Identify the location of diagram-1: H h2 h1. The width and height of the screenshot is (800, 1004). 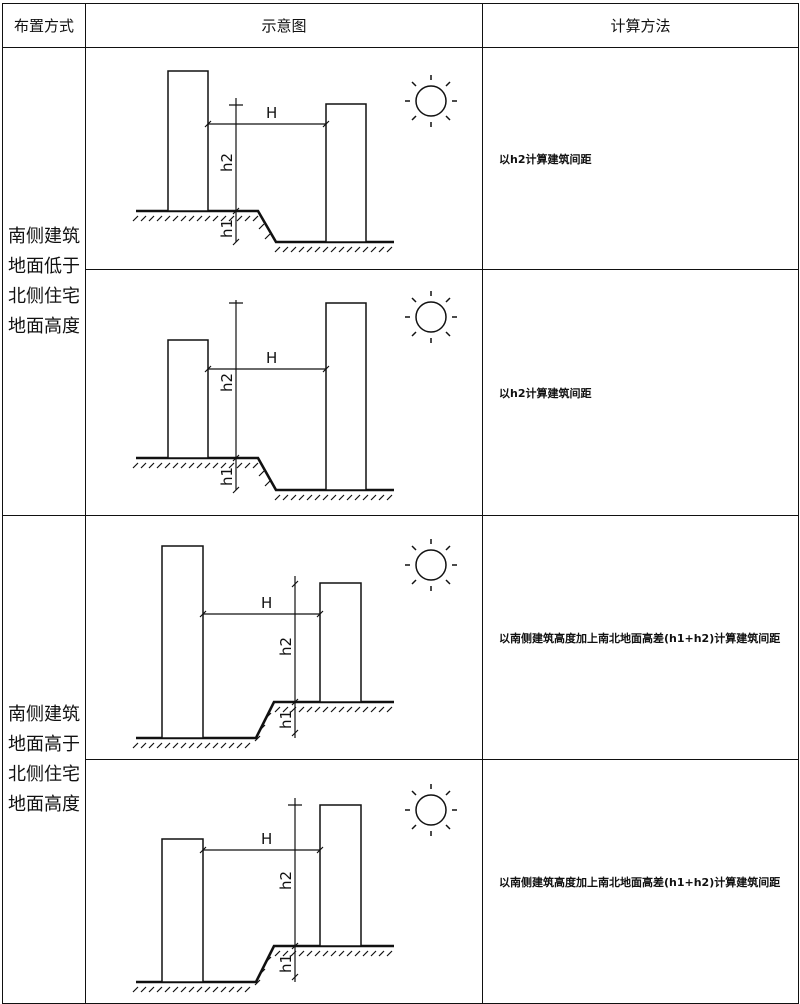
(294, 161).